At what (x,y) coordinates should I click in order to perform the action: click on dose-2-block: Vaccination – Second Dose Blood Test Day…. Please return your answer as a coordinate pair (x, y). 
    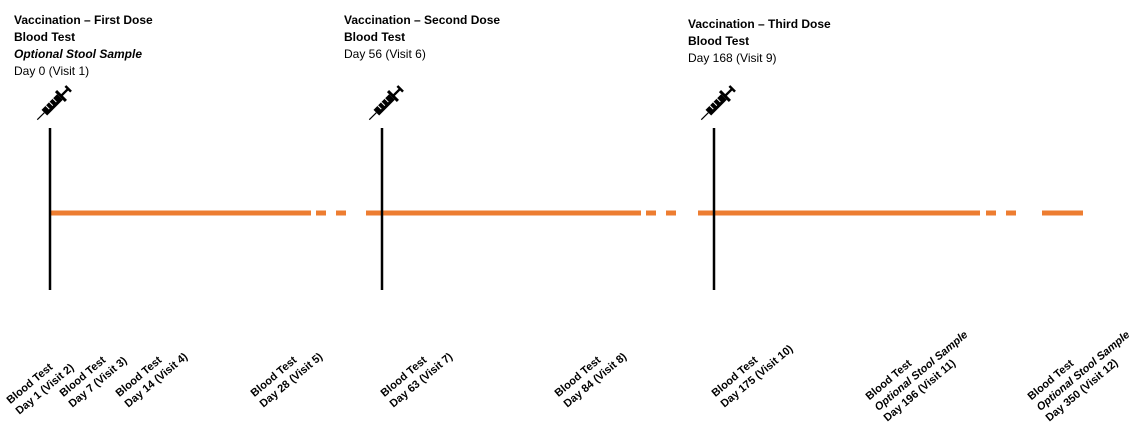
    Looking at the image, I should click on (422, 37).